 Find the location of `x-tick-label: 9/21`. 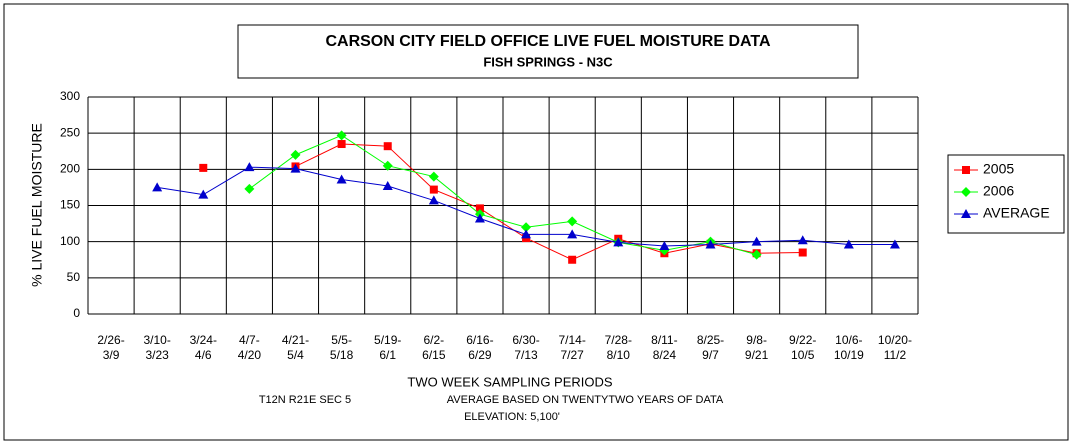

x-tick-label: 9/21 is located at coordinates (757, 355).